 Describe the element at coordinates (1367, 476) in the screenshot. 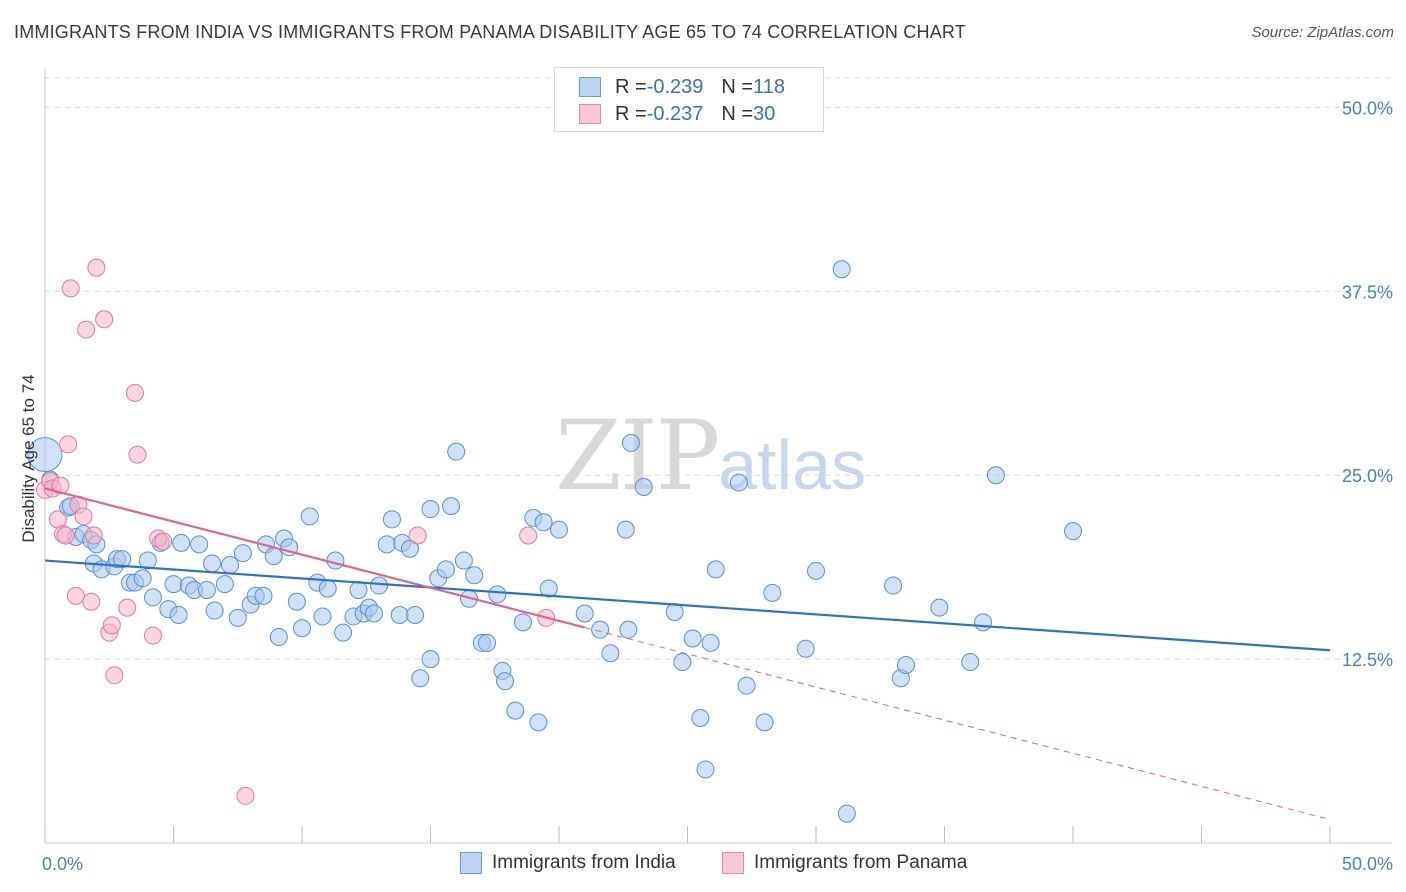

I see `y-tick-label: 25.0%` at that location.